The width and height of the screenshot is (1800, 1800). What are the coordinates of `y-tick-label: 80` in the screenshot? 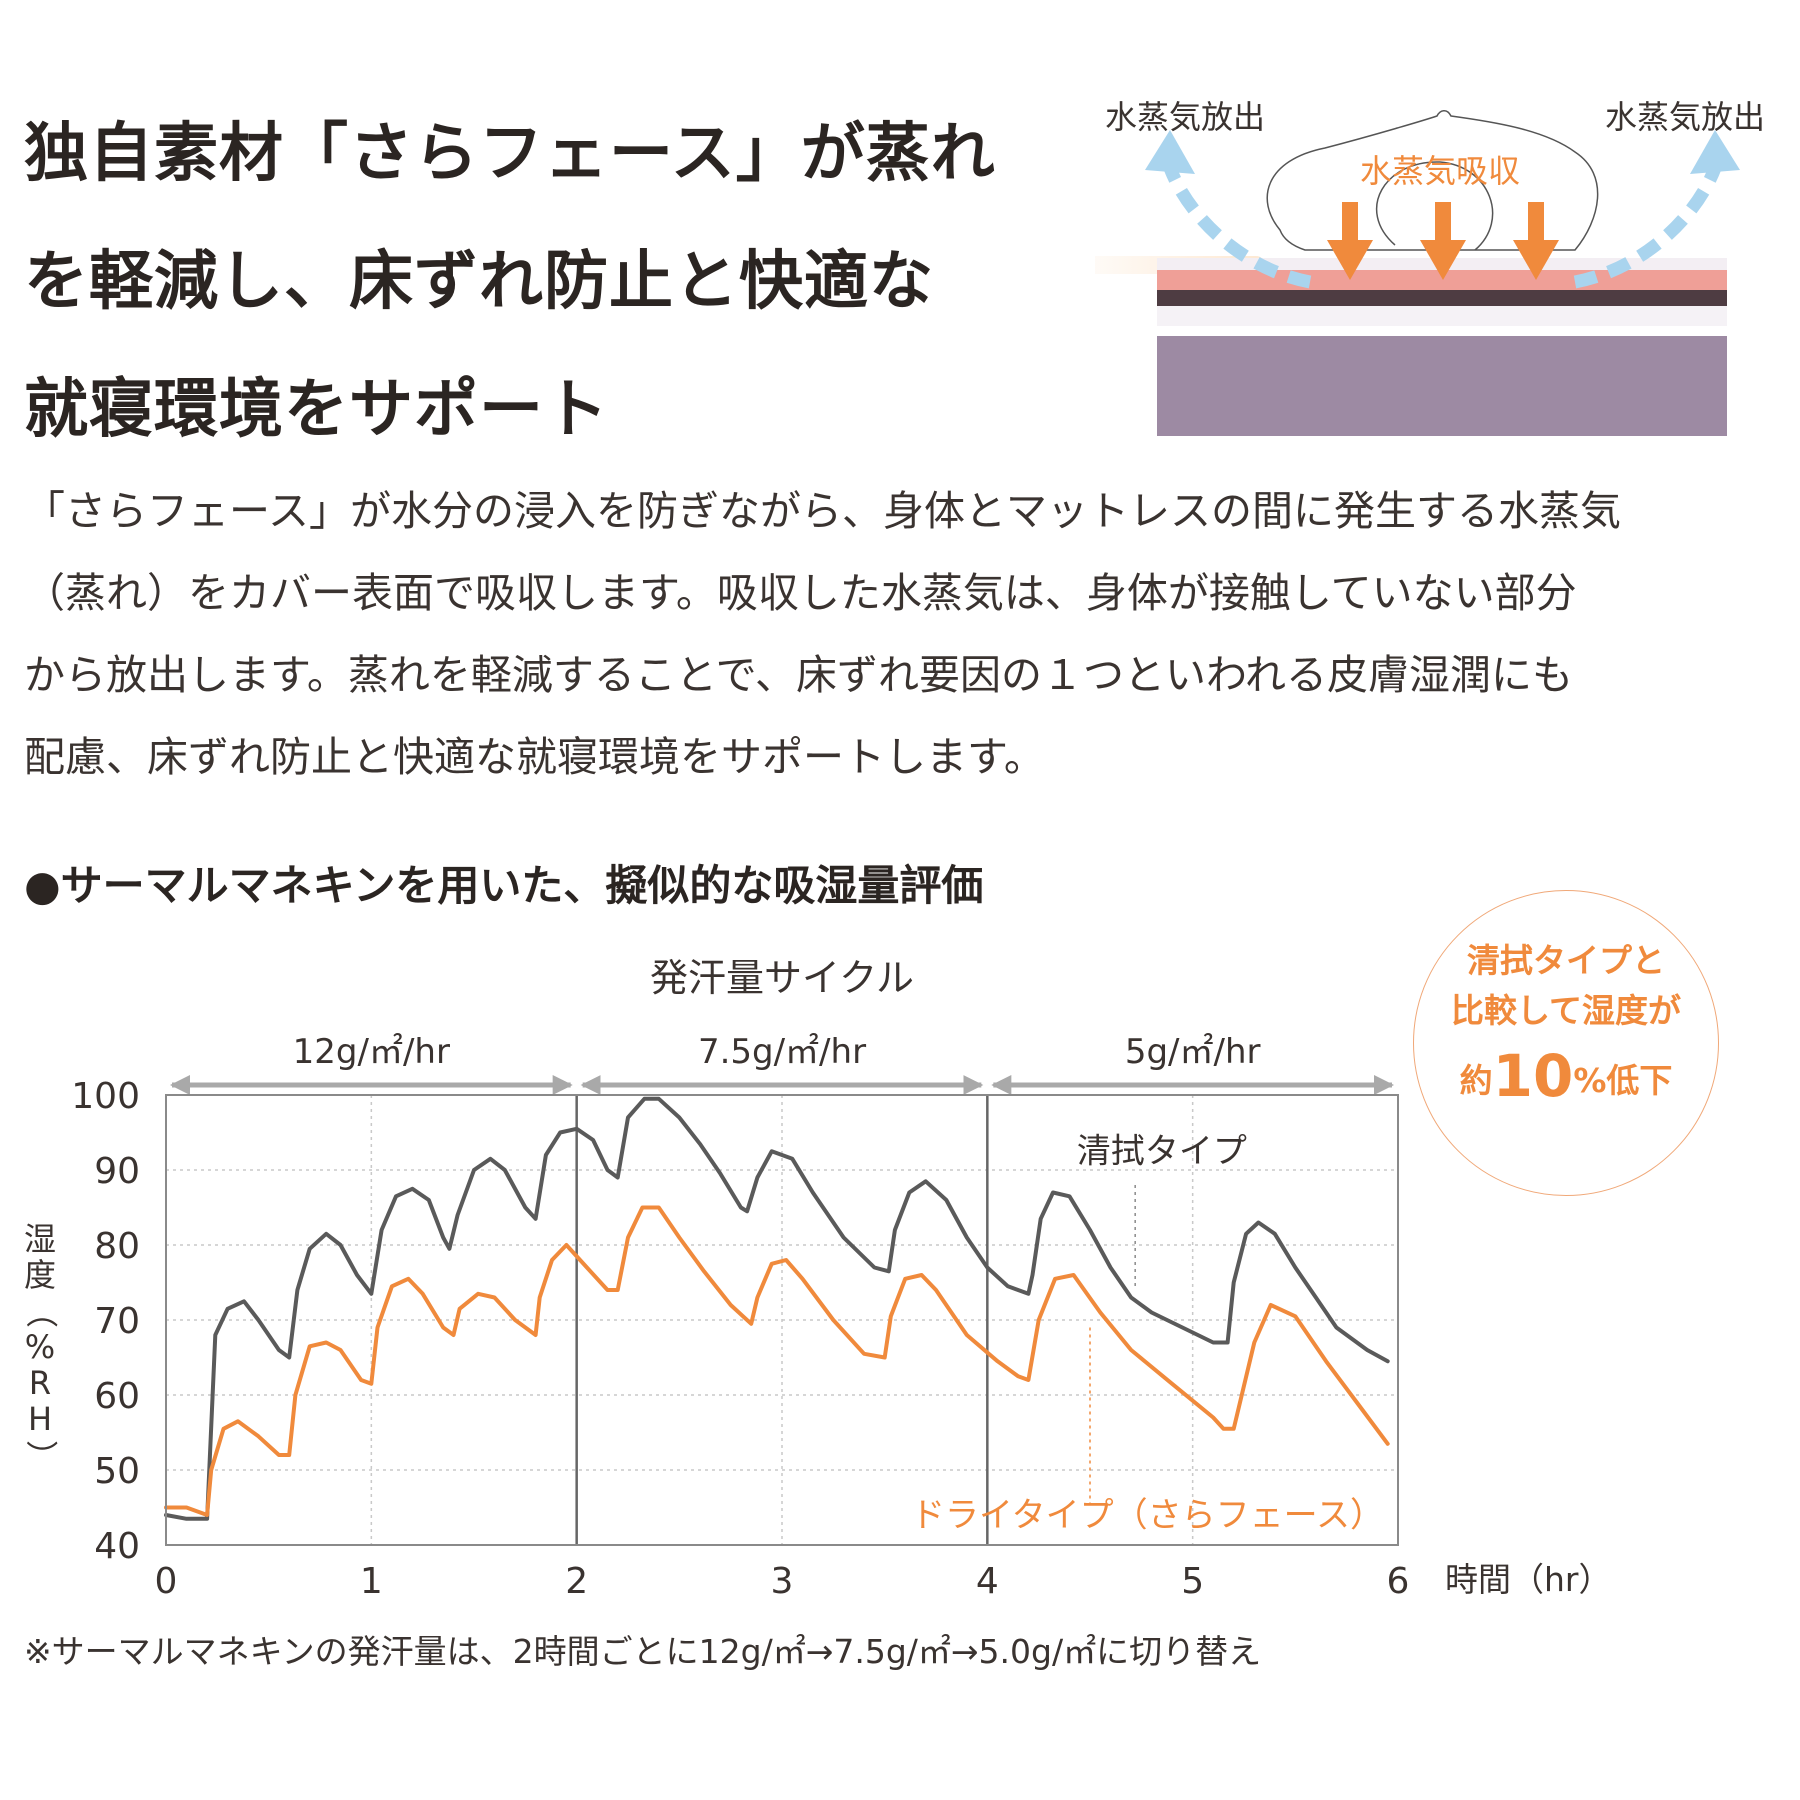 It's located at (117, 1246).